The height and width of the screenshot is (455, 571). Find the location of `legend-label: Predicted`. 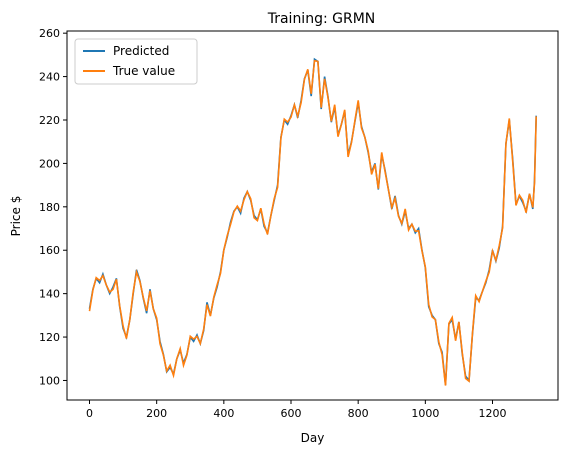

legend-label: Predicted is located at coordinates (141, 51).